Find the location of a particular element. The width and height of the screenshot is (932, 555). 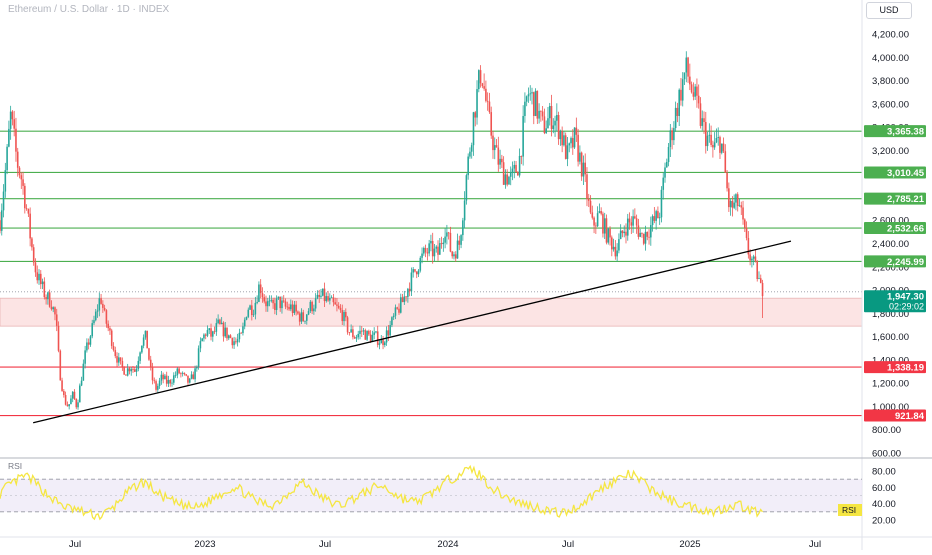

time-tick-label: 2024 is located at coordinates (447, 544).